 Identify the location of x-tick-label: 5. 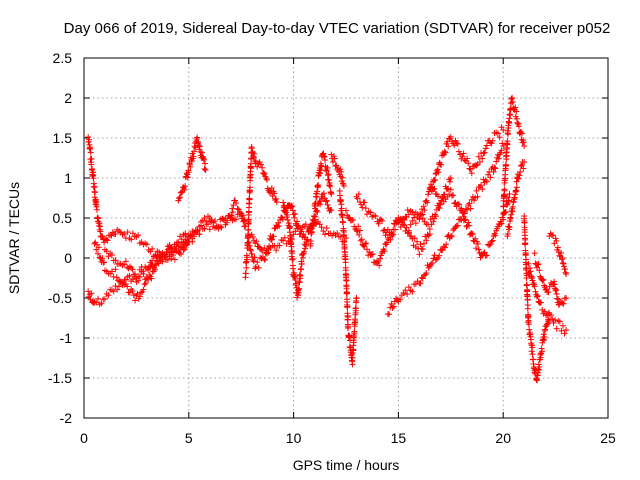
(189, 438).